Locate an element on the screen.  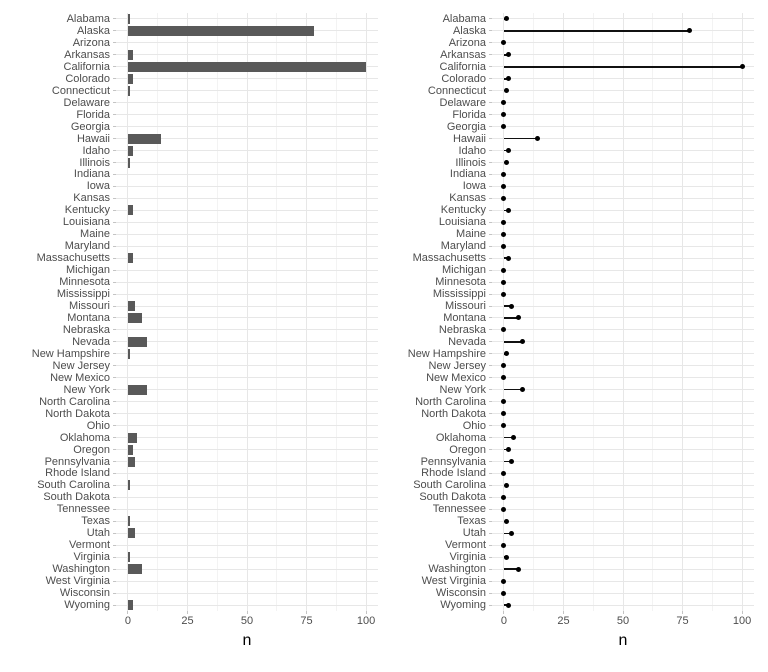
y-axis-label: Maine is located at coordinates (471, 234).